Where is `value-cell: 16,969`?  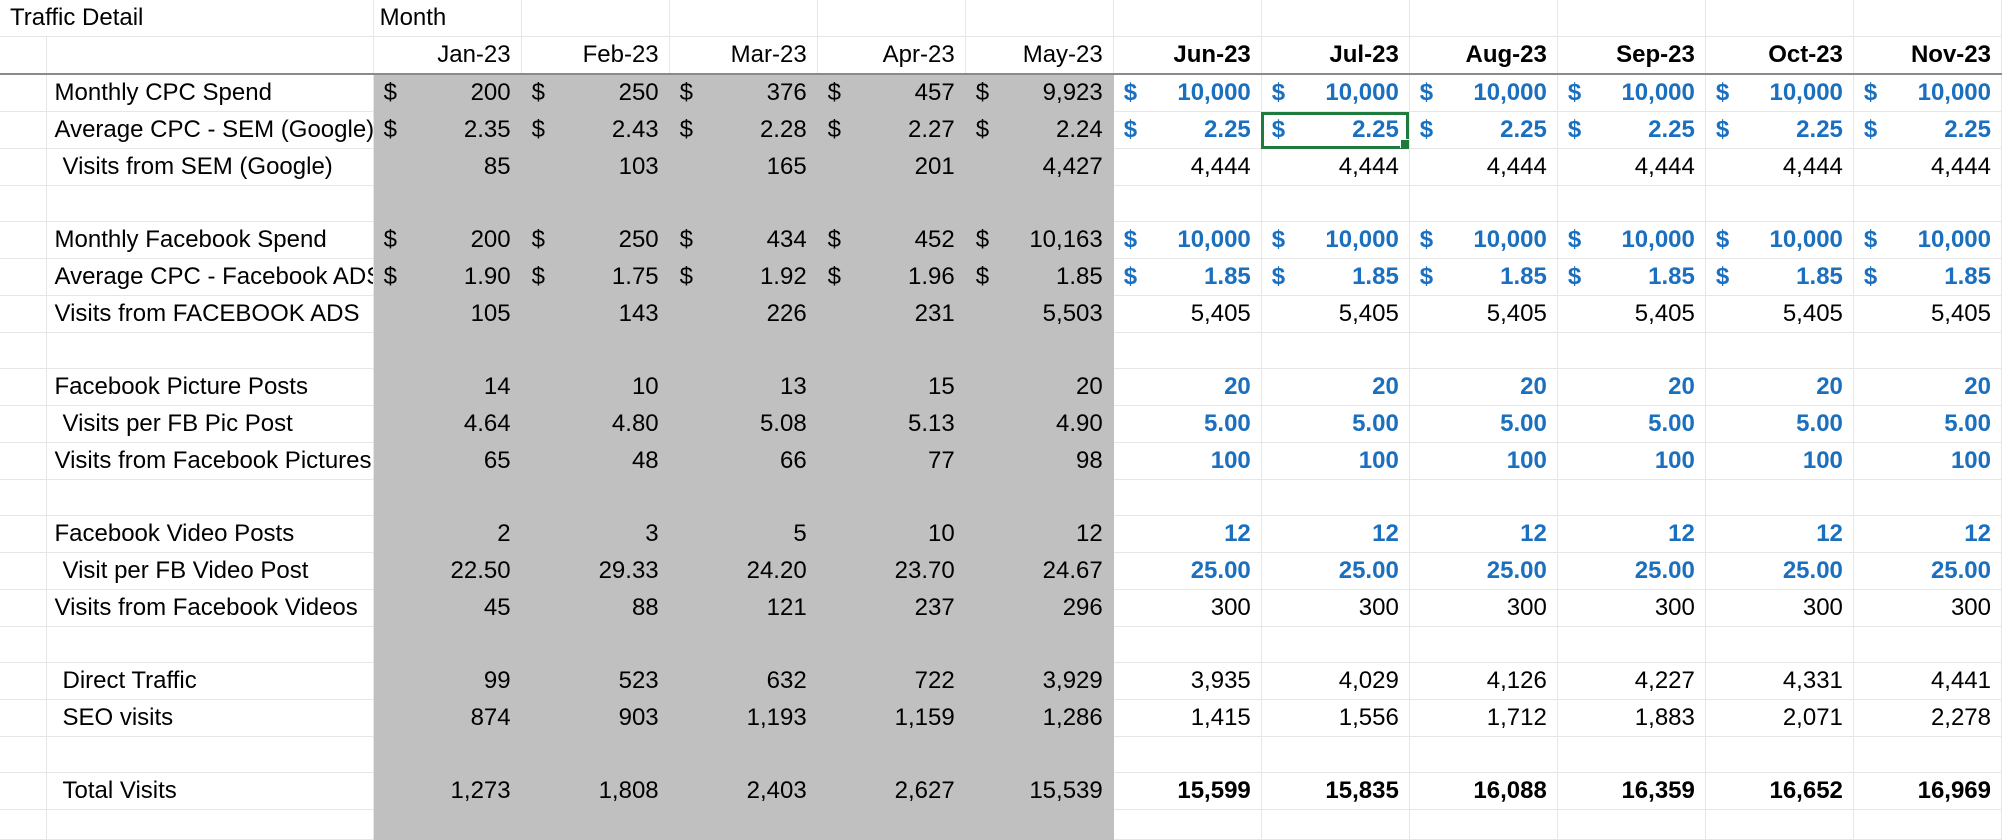
value-cell: 16,969 is located at coordinates (1927, 791).